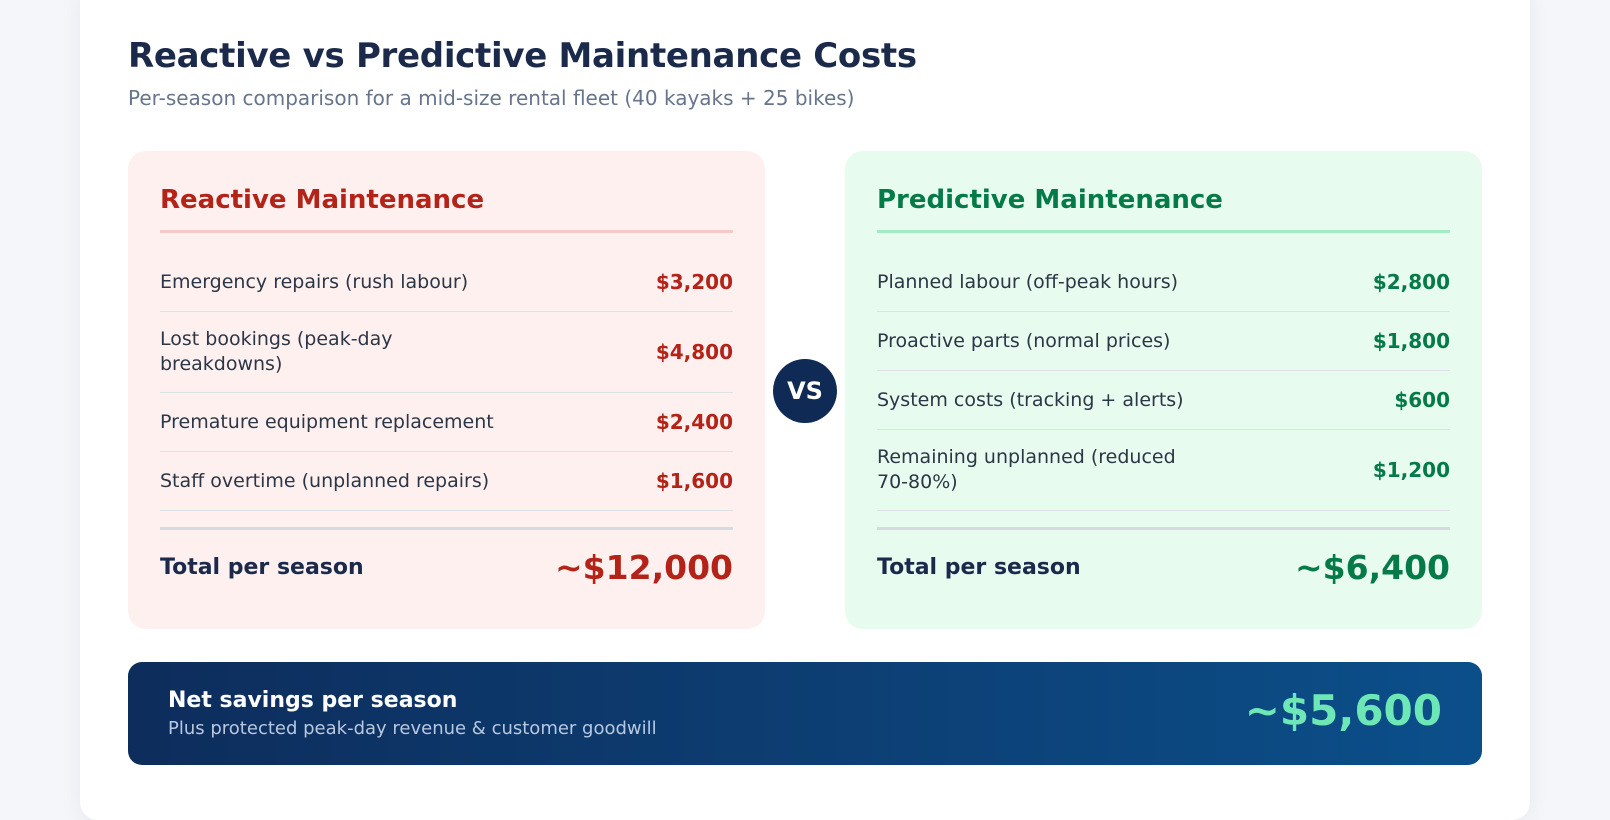 The width and height of the screenshot is (1610, 820). What do you see at coordinates (446, 208) in the screenshot?
I see `reactive-heading: Reactive Maintenance` at bounding box center [446, 208].